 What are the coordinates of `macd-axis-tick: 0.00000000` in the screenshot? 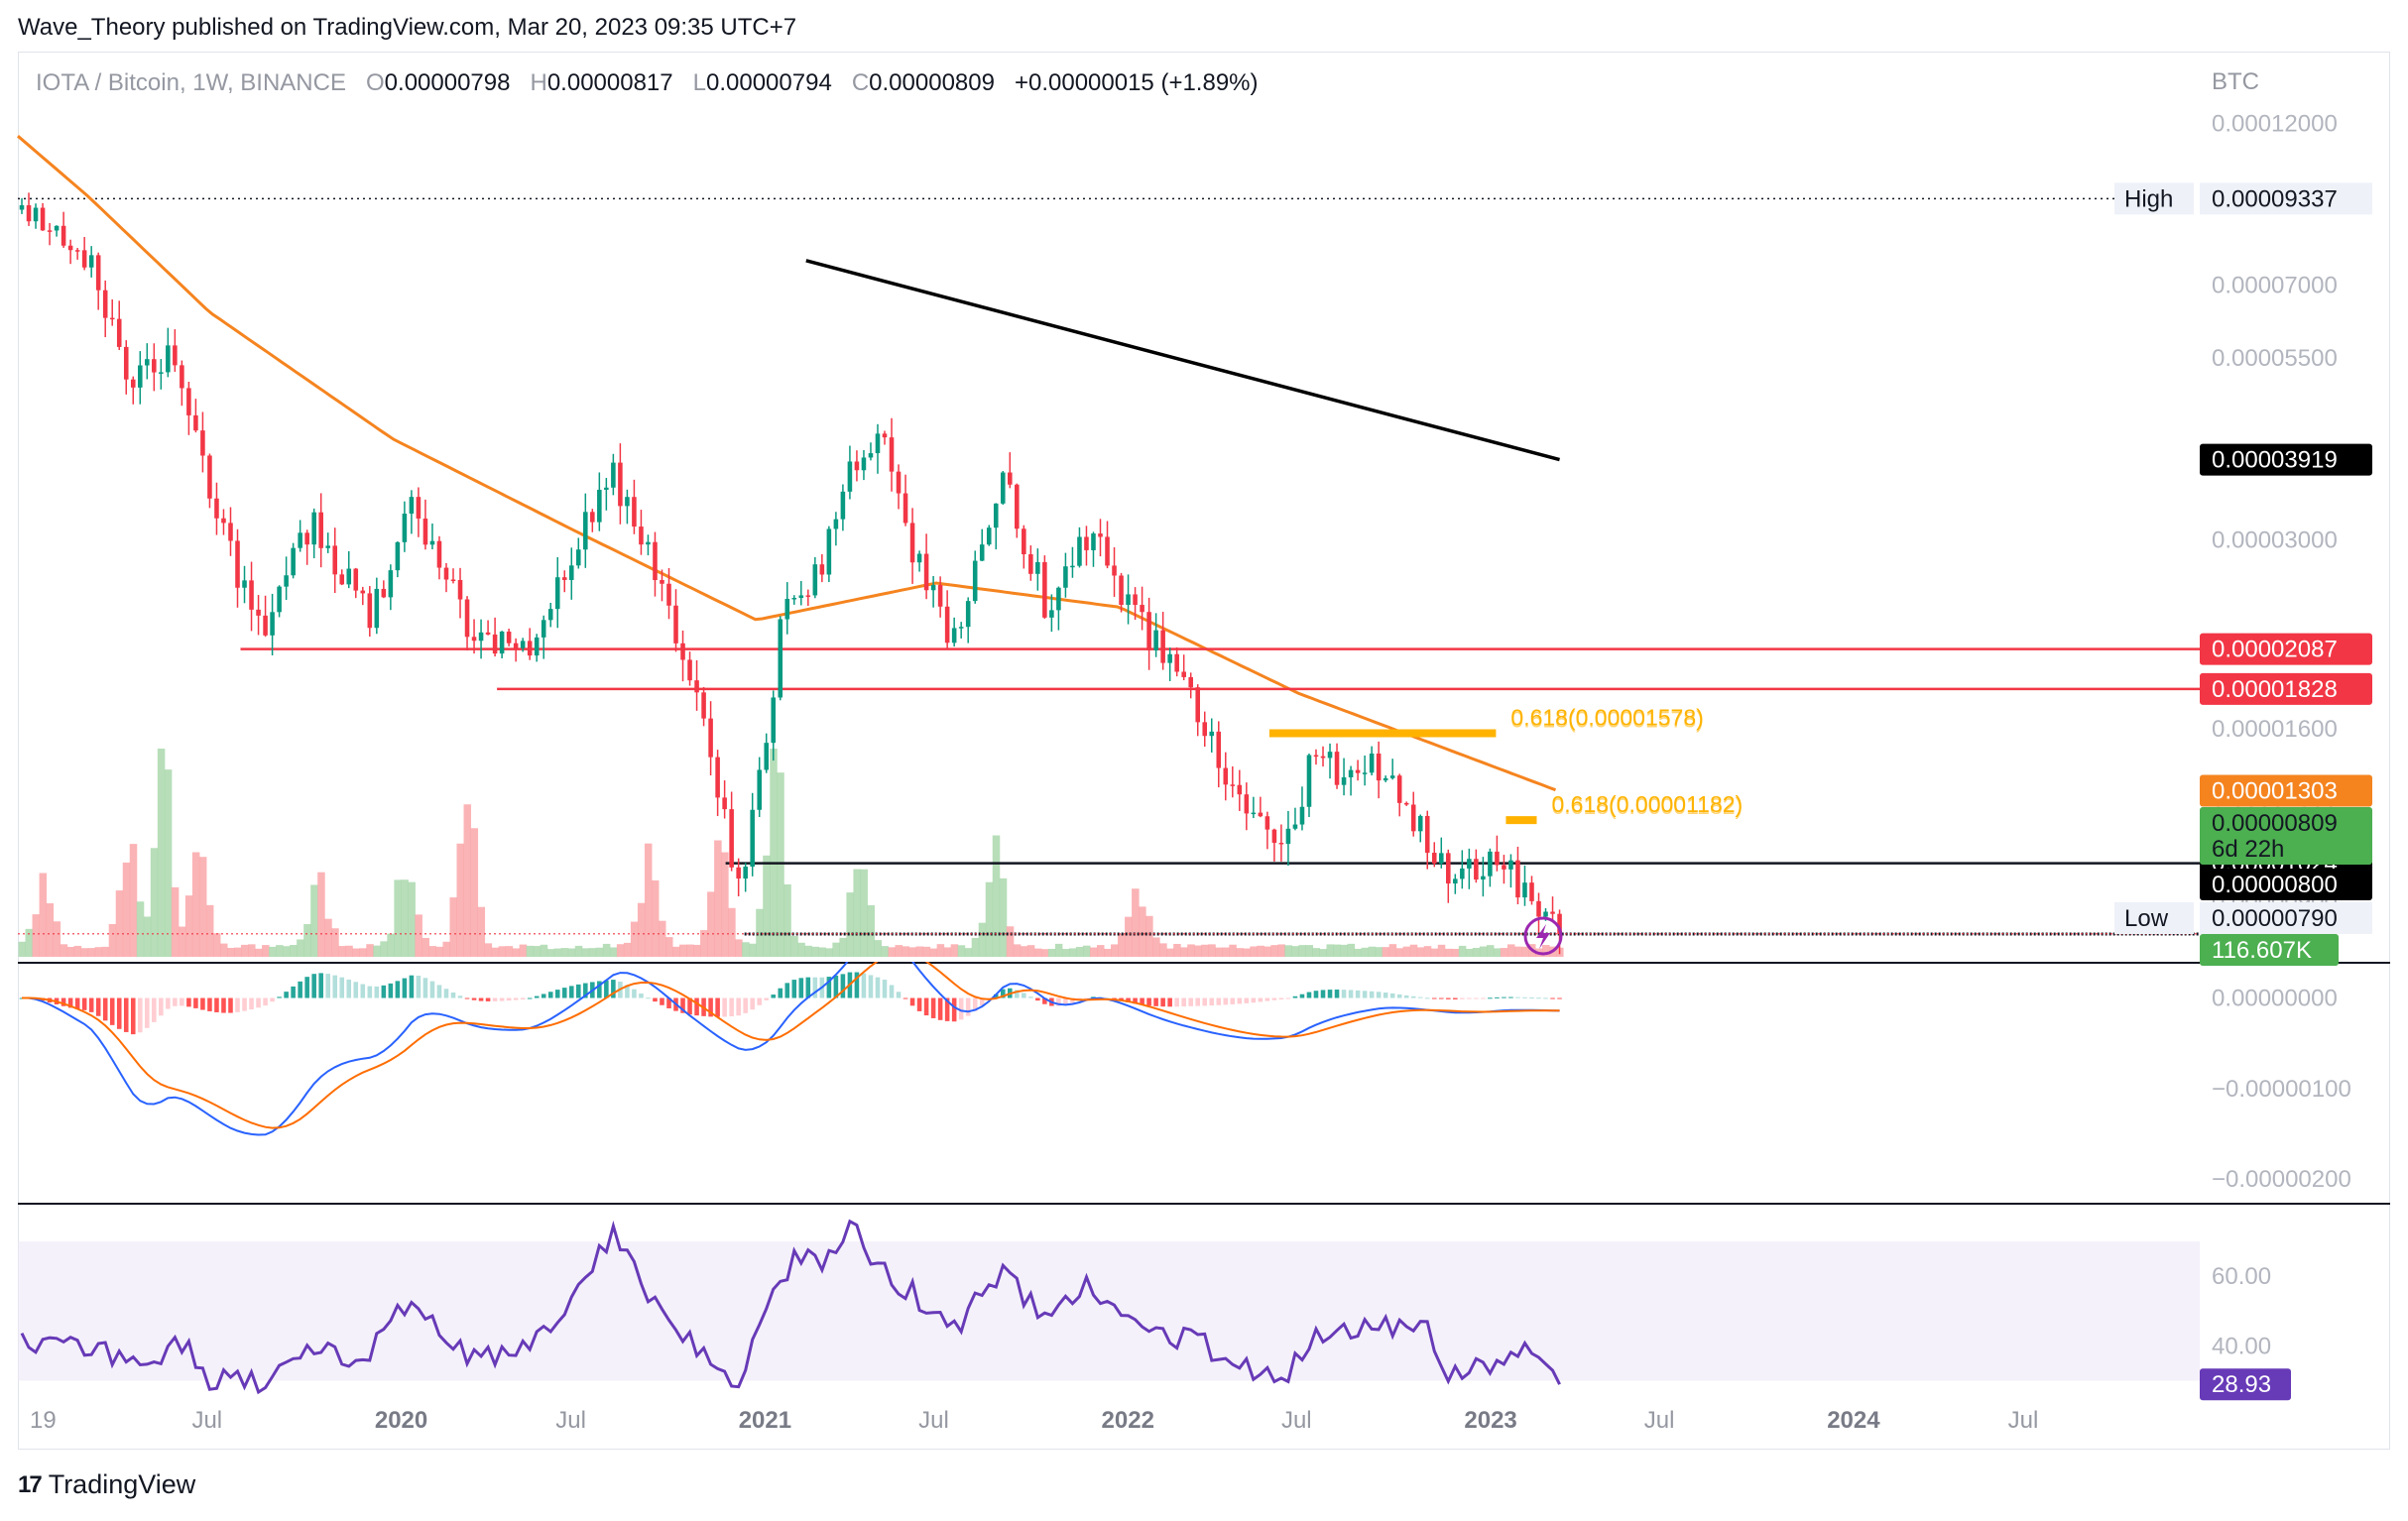 It's located at (2275, 999).